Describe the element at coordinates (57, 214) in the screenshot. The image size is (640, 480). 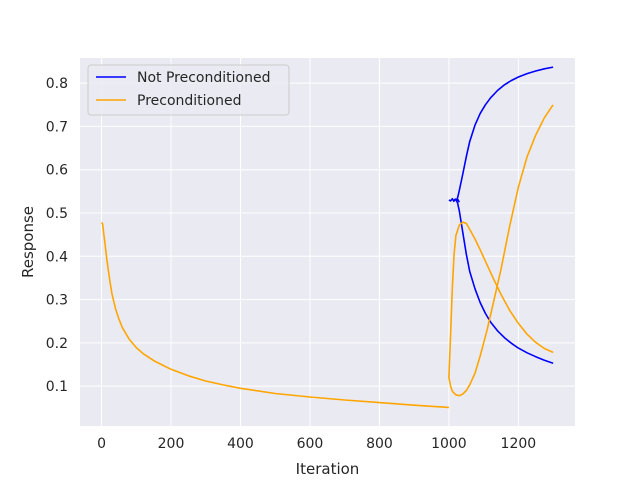
I see `y-tick-label: 0.5` at that location.